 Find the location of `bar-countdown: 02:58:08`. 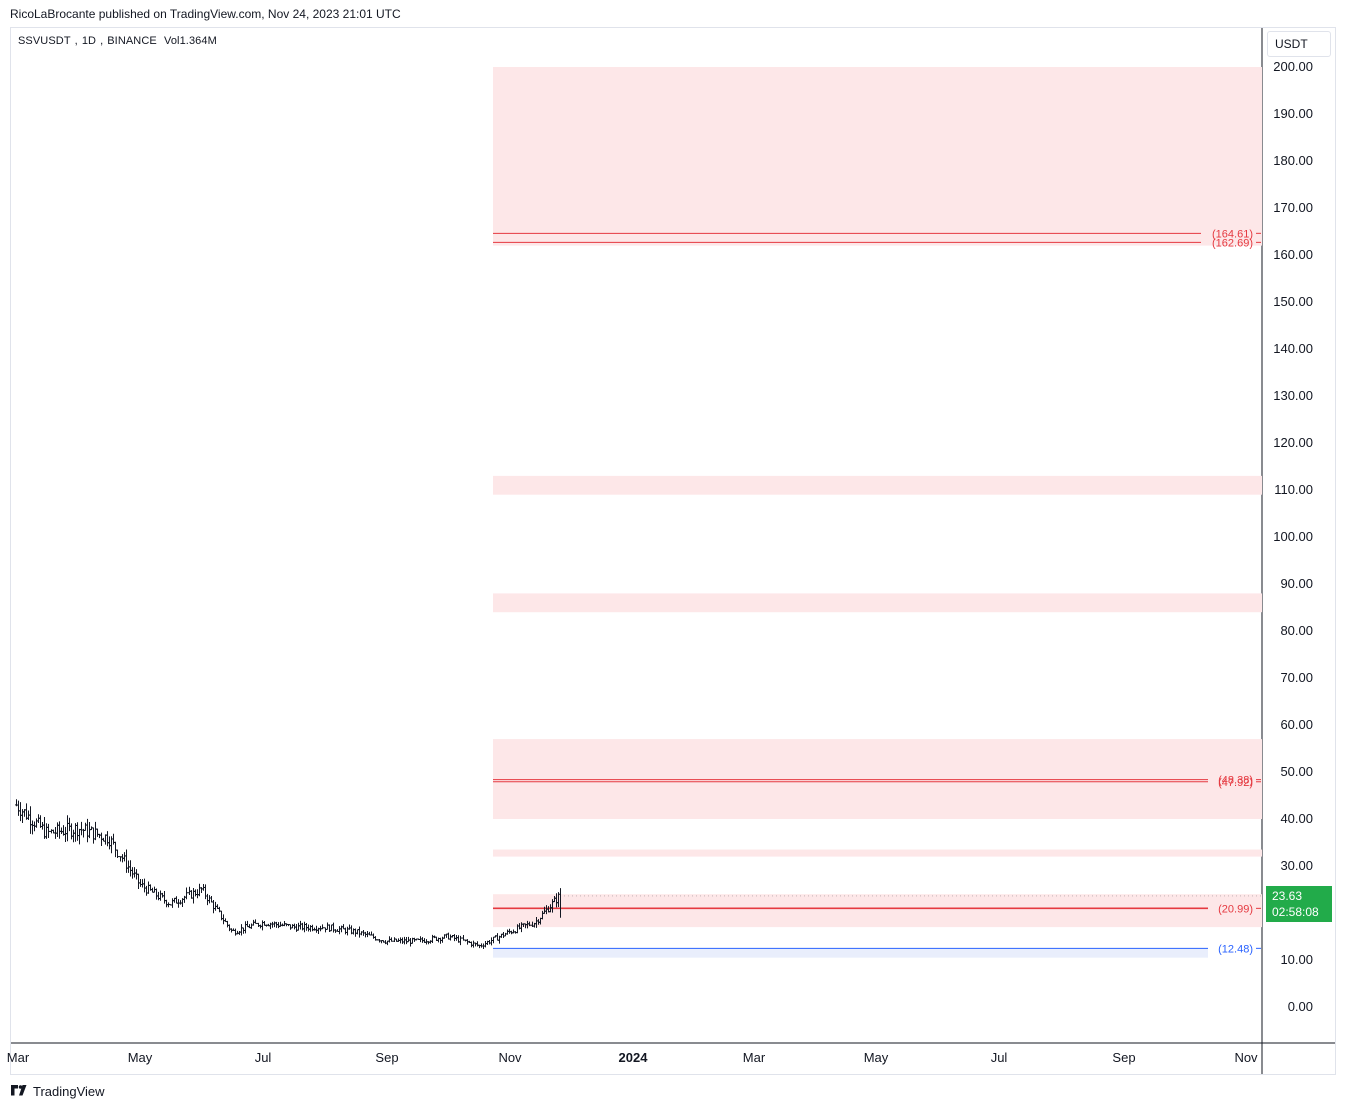

bar-countdown: 02:58:08 is located at coordinates (1295, 912).